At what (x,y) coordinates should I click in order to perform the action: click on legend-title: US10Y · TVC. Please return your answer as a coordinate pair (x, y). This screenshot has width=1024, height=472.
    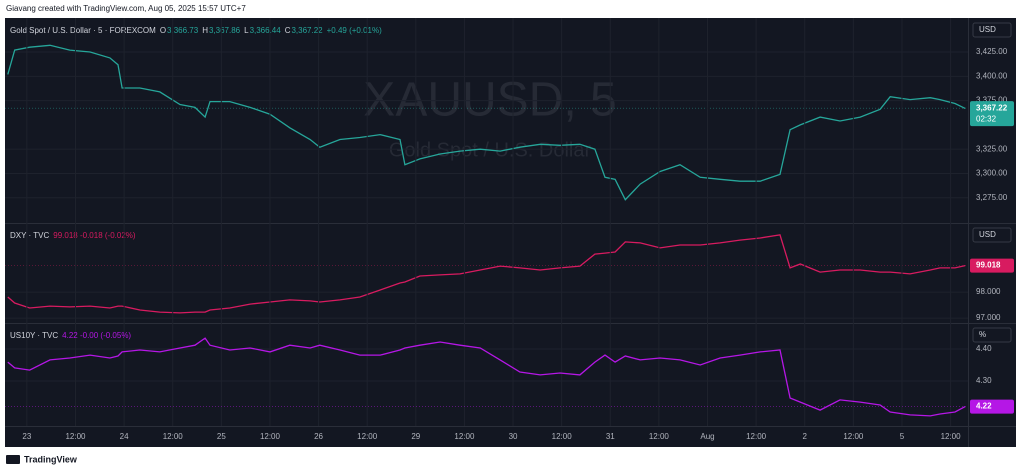
    Looking at the image, I should click on (34, 335).